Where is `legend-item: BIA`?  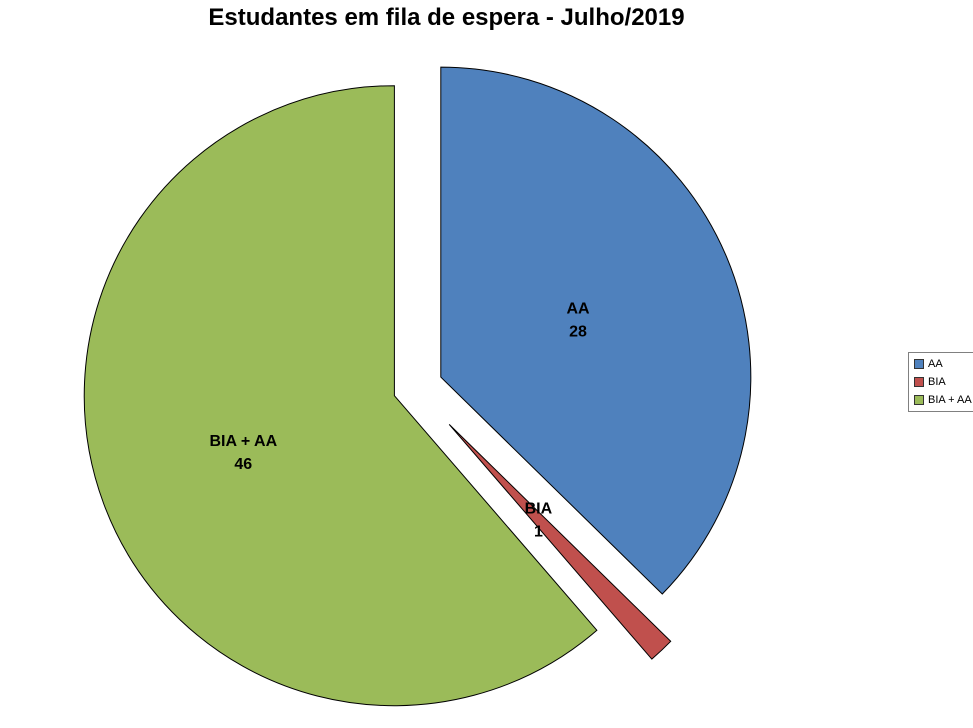
legend-item: BIA is located at coordinates (943, 382).